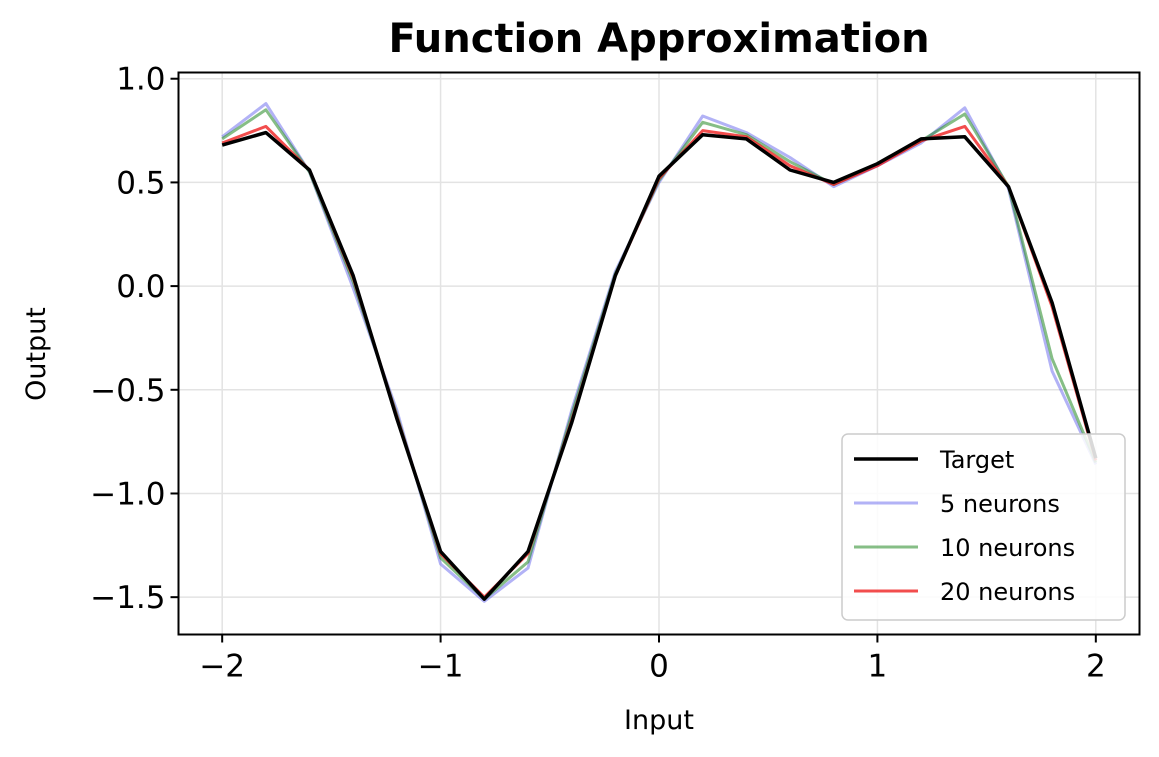  What do you see at coordinates (659, 667) in the screenshot?
I see `x-tick-label: 0` at bounding box center [659, 667].